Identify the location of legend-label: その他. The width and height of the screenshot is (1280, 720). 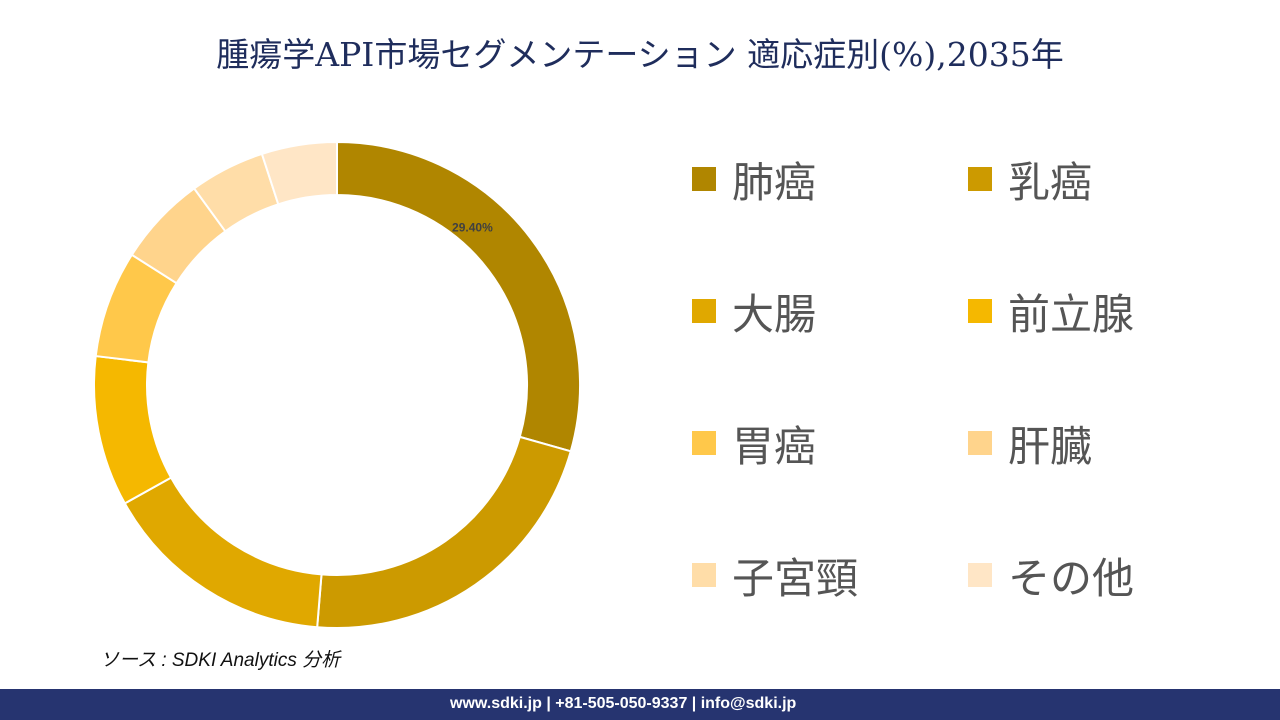
(1071, 578).